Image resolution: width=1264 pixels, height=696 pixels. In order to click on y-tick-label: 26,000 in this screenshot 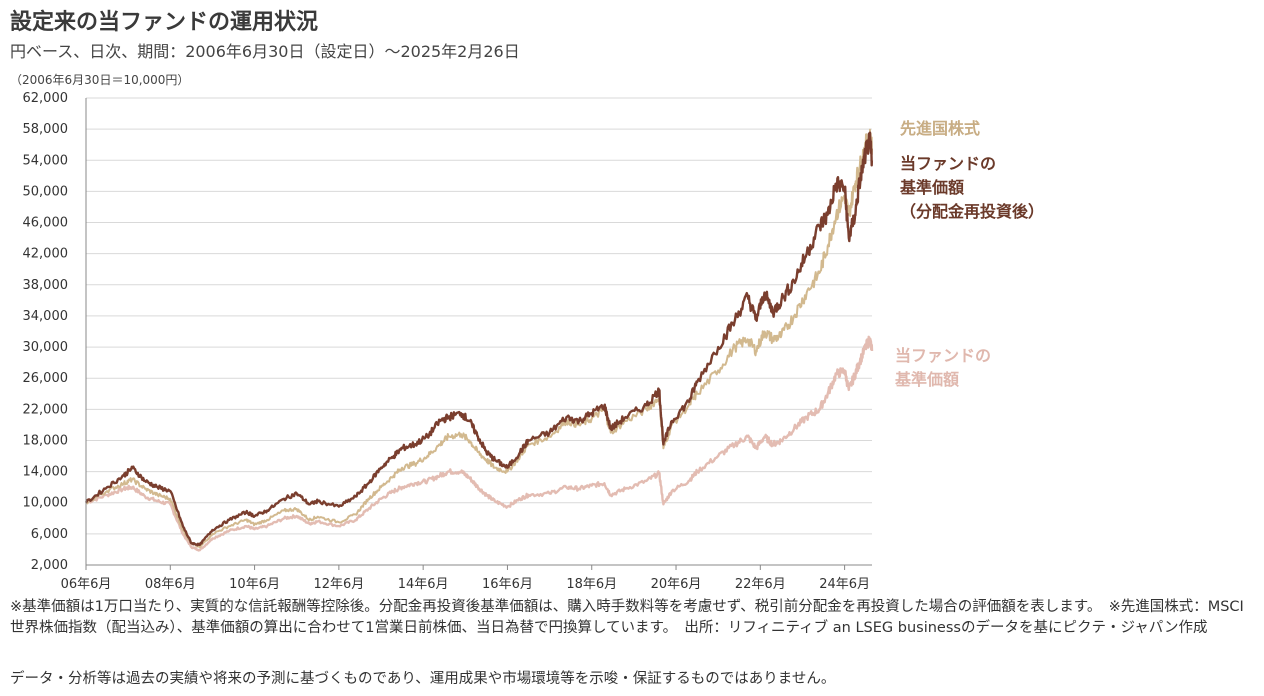, I will do `click(46, 378)`.